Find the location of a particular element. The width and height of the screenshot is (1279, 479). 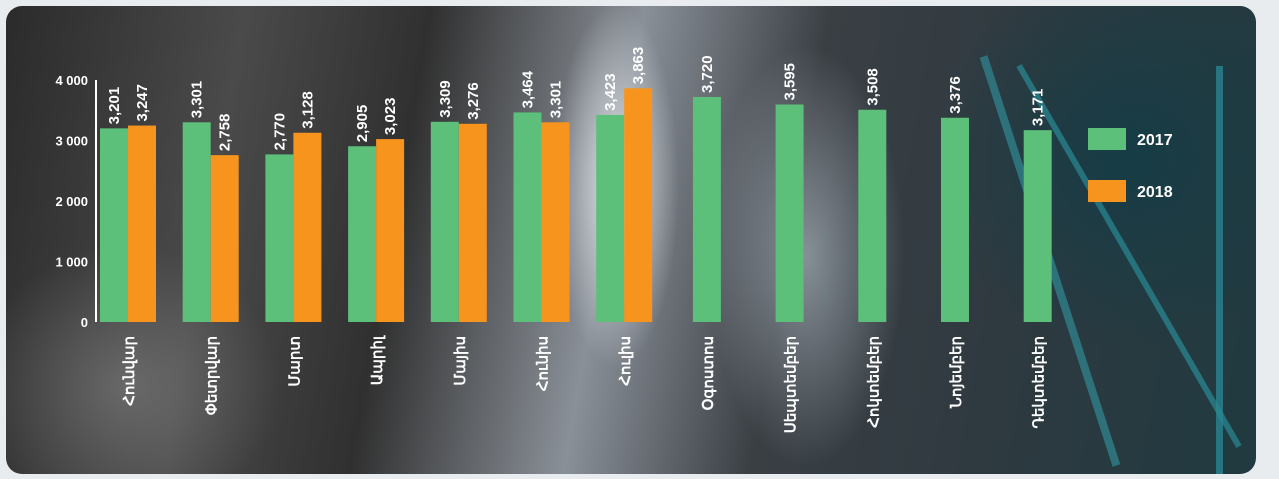

data-label-2018-5: 3,276 is located at coordinates (473, 101).